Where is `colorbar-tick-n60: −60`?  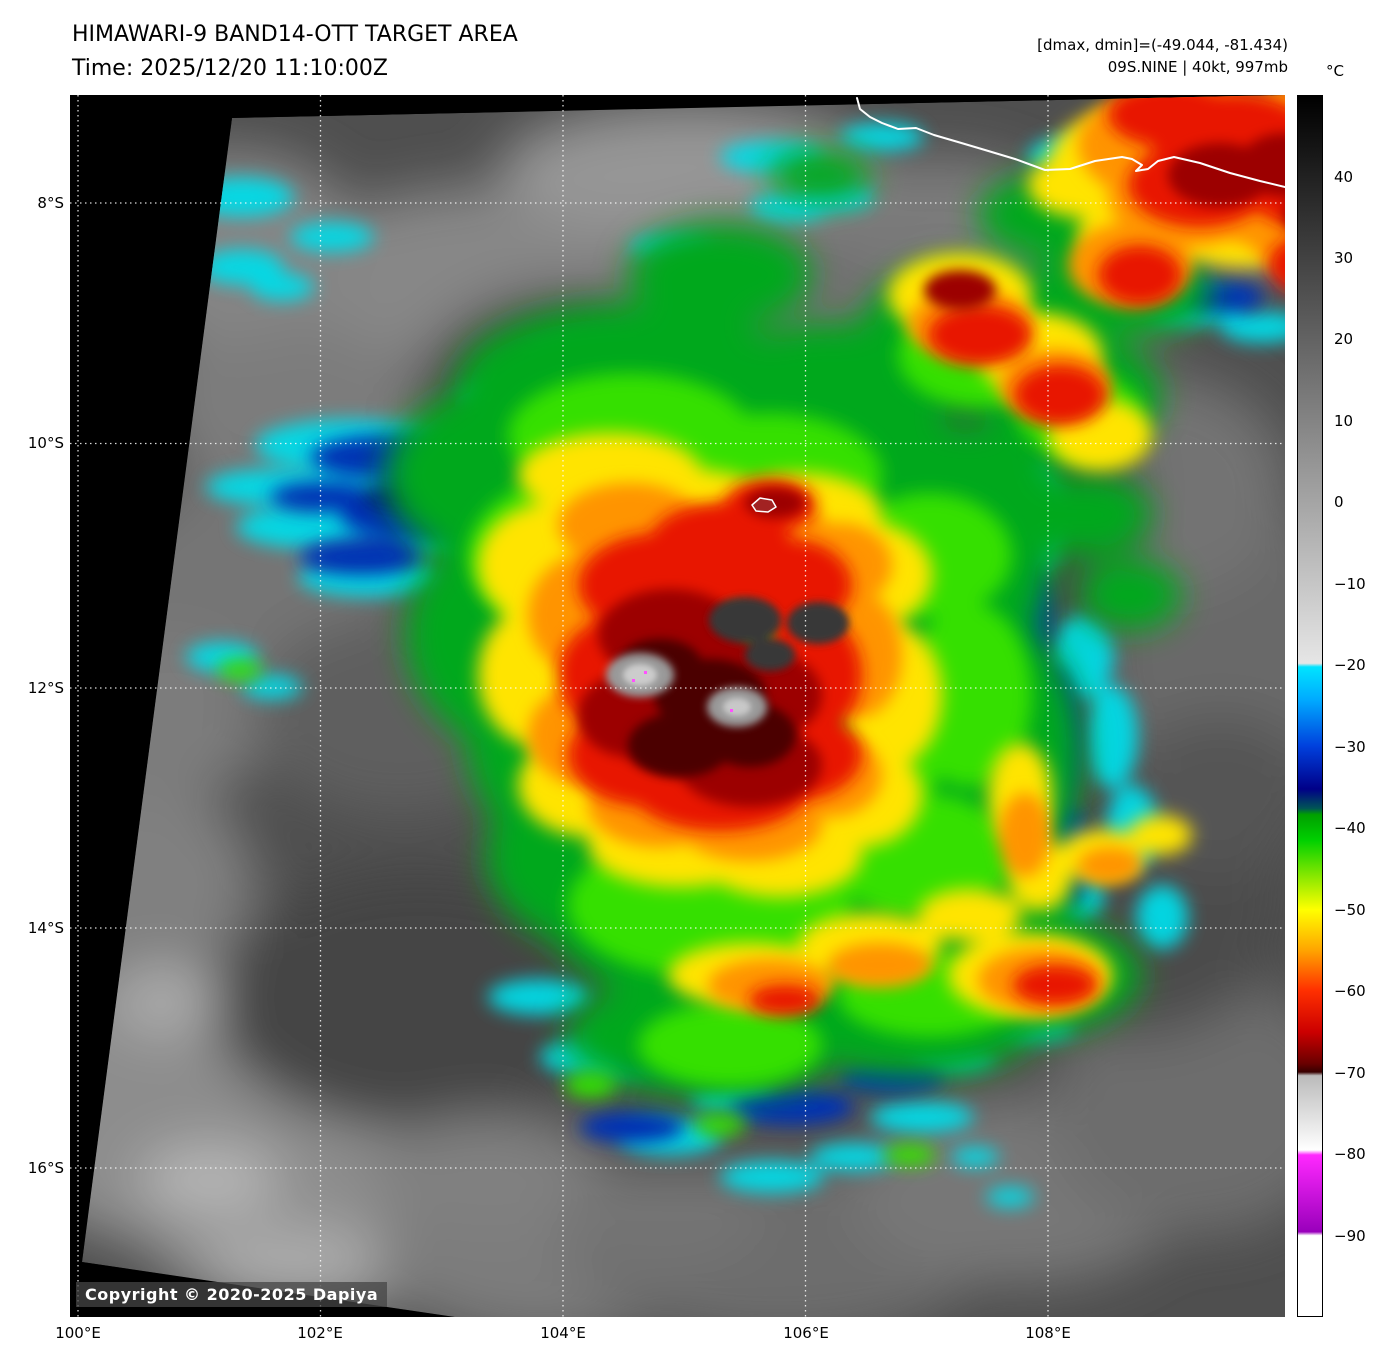
colorbar-tick-n60: −60 is located at coordinates (1350, 991).